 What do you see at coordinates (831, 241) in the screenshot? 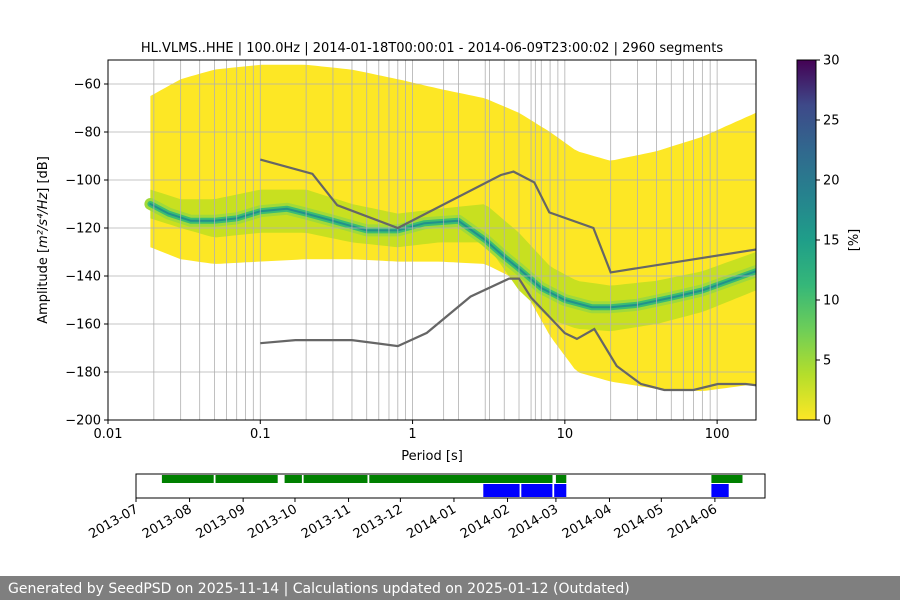
I see `colorbar-tick-label: 15` at bounding box center [831, 241].